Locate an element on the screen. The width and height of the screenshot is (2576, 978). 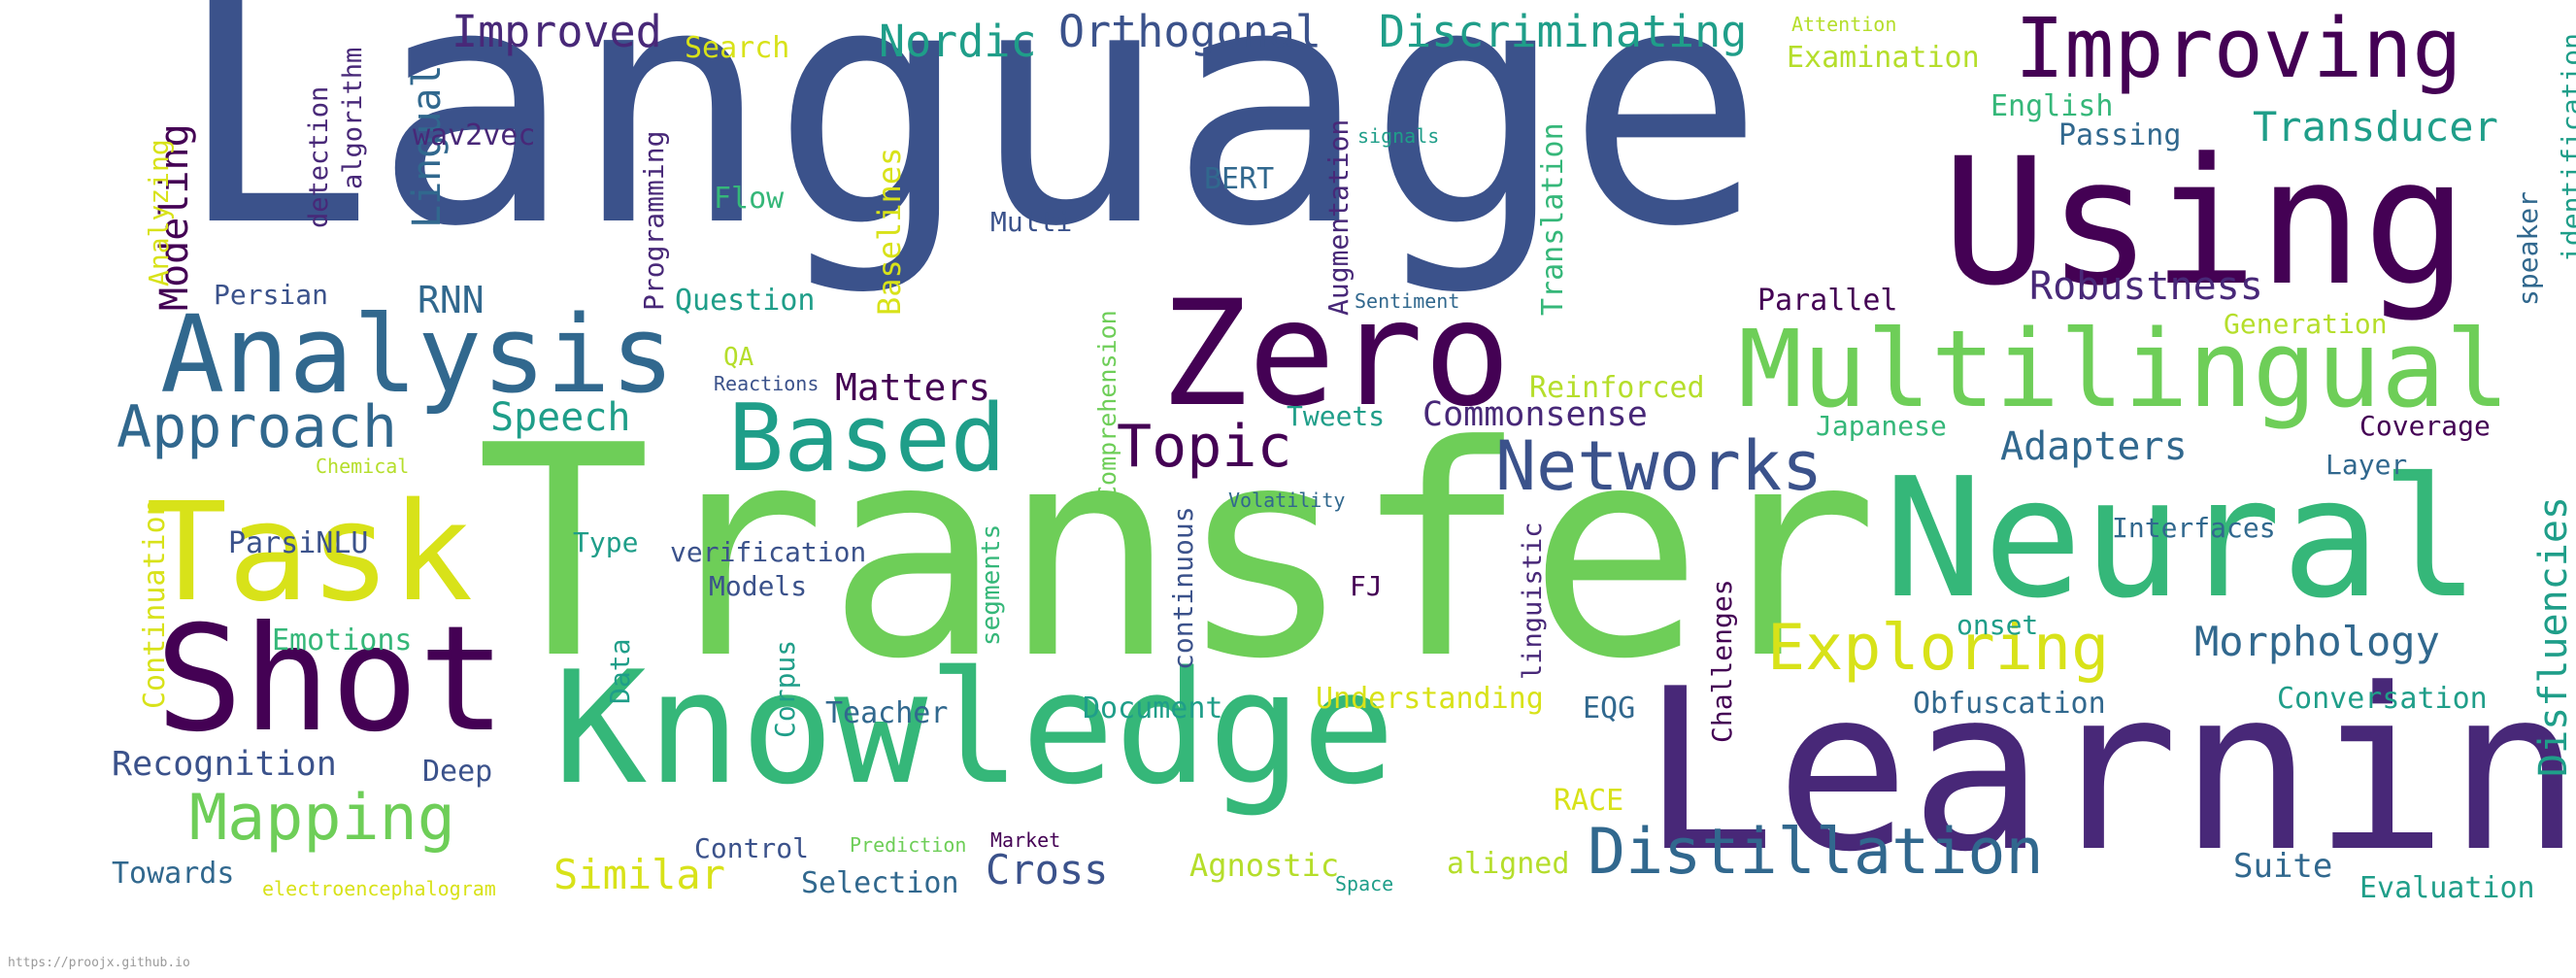
word-deep: Deep is located at coordinates (458, 772).